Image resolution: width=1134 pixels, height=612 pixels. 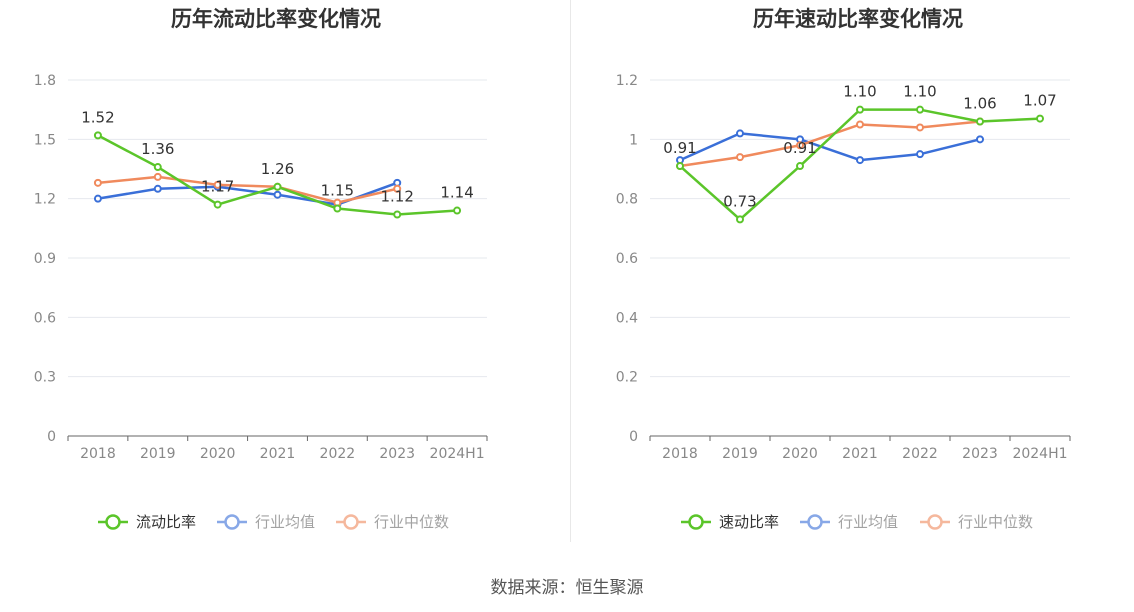 What do you see at coordinates (45, 378) in the screenshot?
I see `y-tick-label: 0.3` at bounding box center [45, 378].